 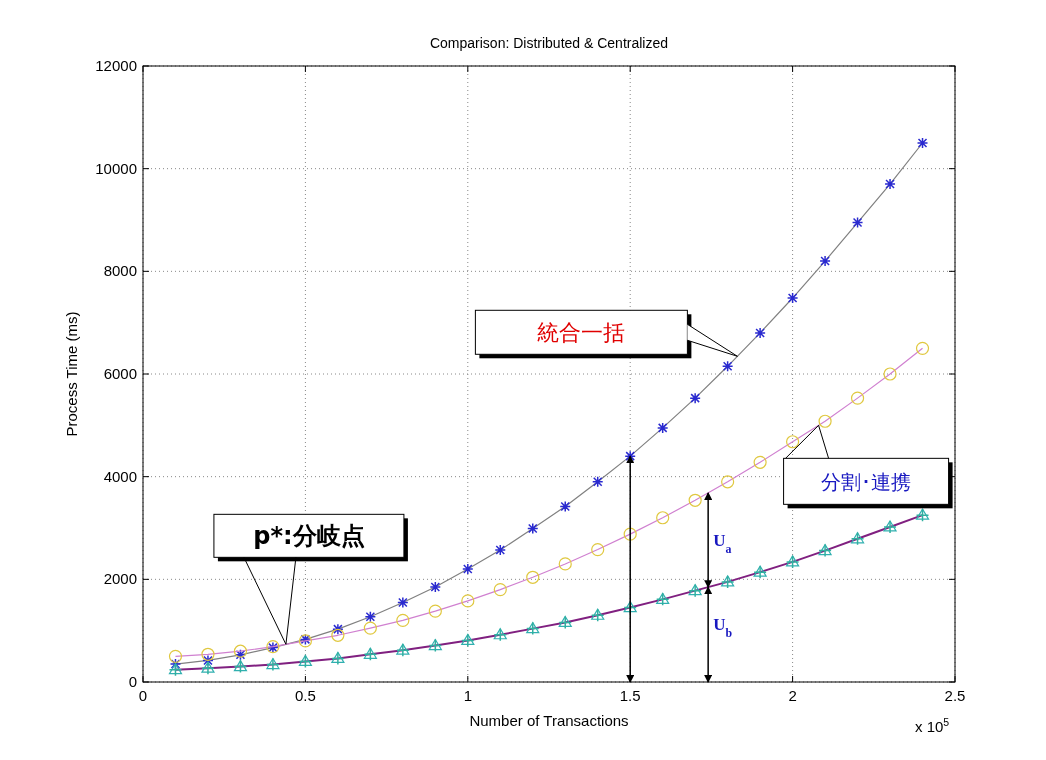 What do you see at coordinates (955, 695) in the screenshot?
I see `x-tick-label: 2.5` at bounding box center [955, 695].